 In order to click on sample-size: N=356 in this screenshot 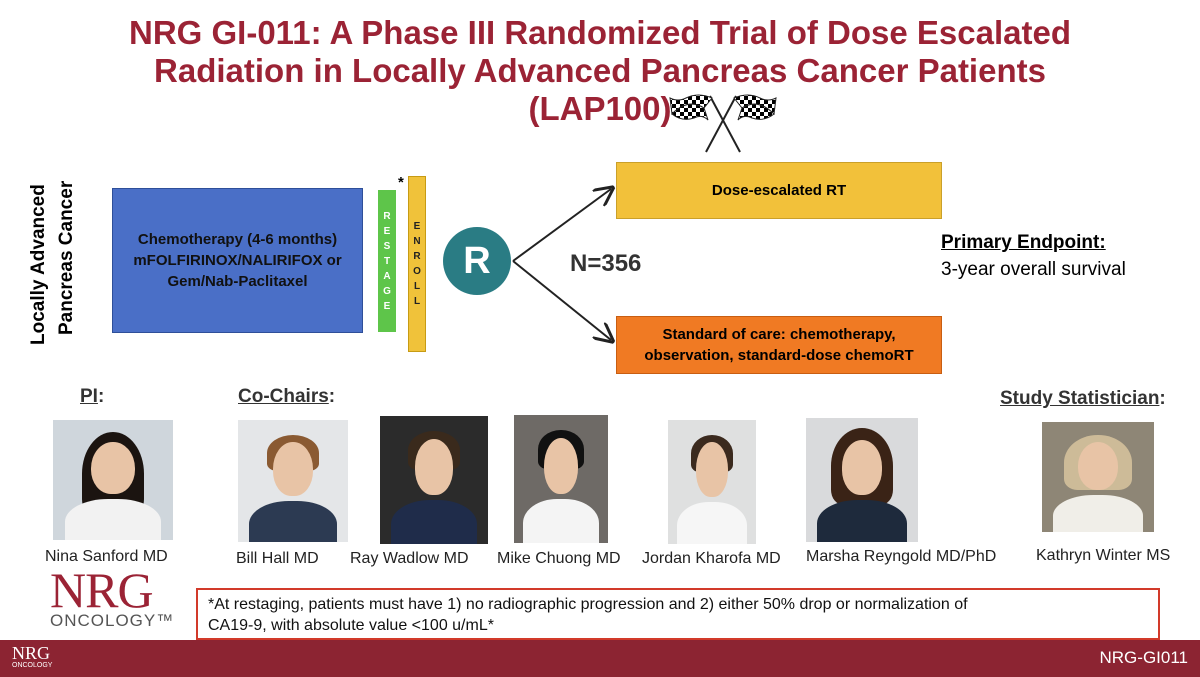, I will do `click(606, 263)`.